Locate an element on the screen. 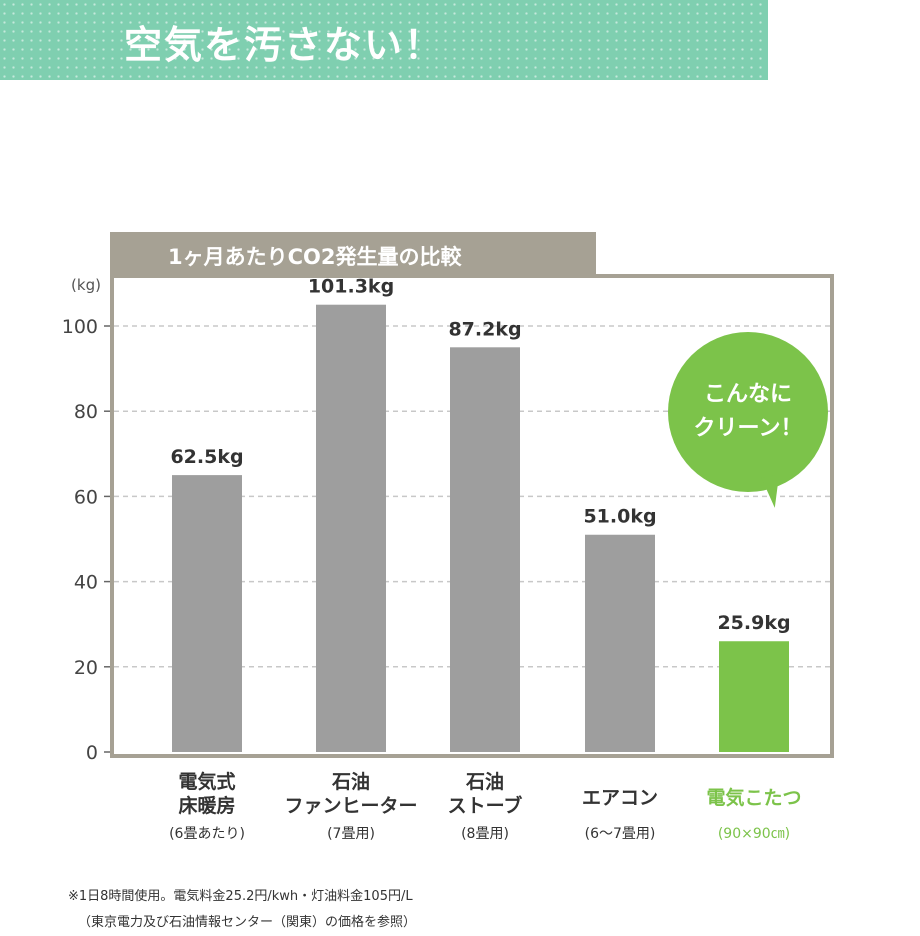  category-1-line-1: ファンヒーター is located at coordinates (351, 806).